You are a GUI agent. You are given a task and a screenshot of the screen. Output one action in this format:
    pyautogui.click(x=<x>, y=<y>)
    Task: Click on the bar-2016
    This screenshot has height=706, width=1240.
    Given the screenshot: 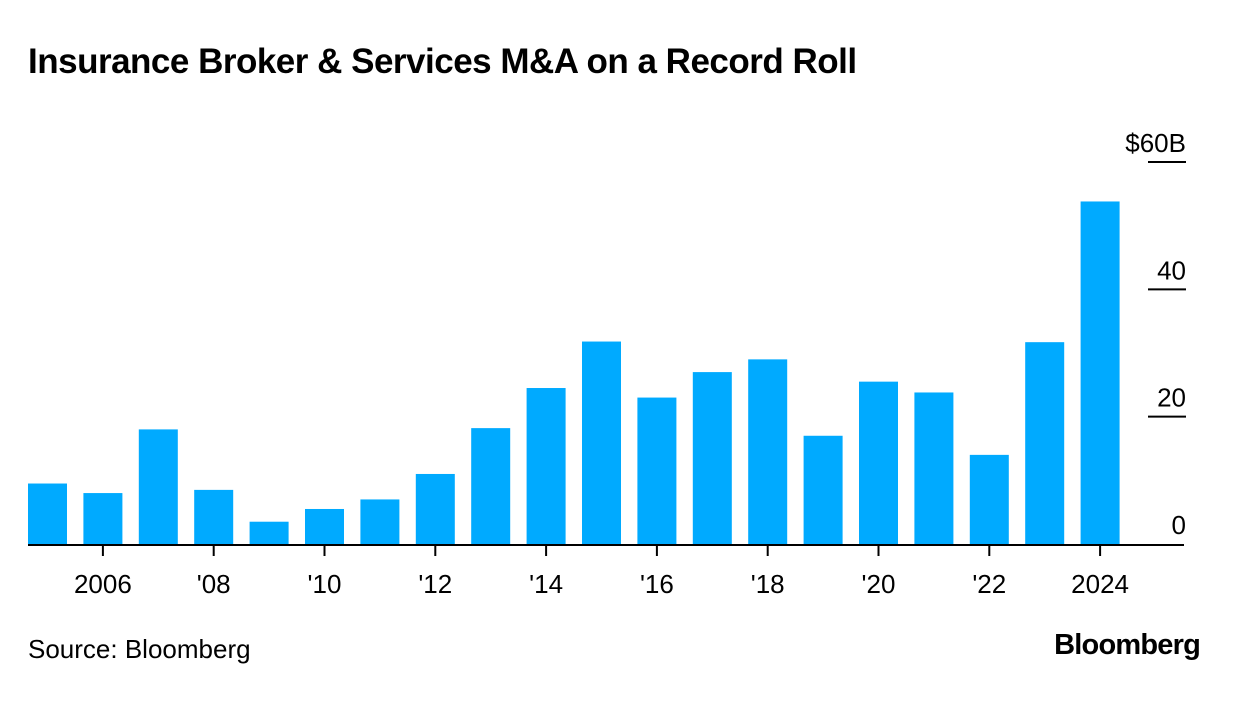 What is the action you would take?
    pyautogui.click(x=657, y=470)
    